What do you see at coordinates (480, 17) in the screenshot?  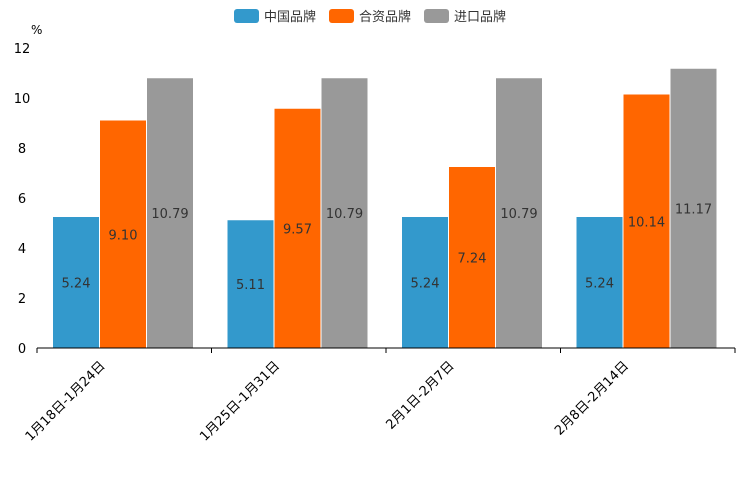 I see `legend-label: 进口品牌` at bounding box center [480, 17].